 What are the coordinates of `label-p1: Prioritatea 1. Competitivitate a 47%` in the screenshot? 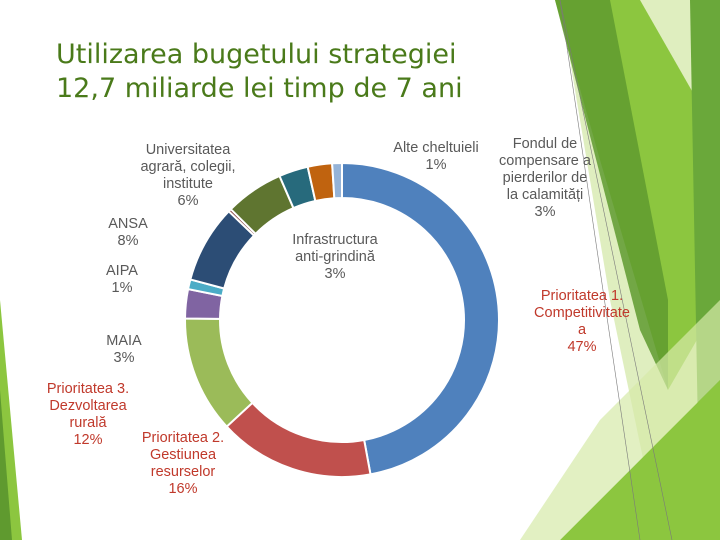 It's located at (582, 322).